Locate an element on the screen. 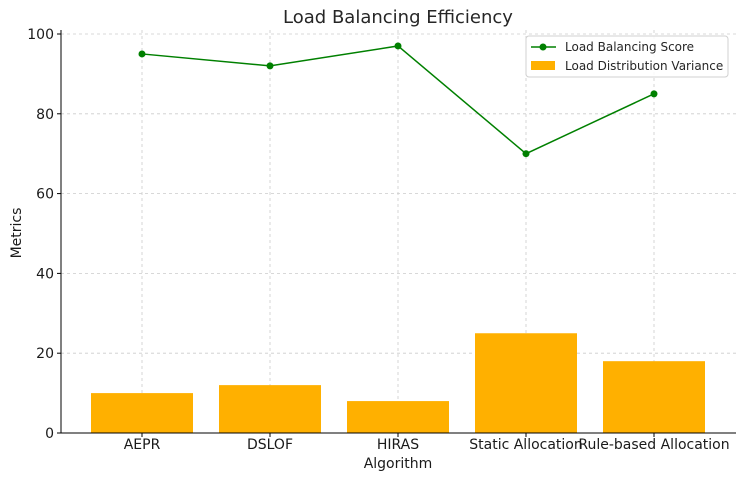 This screenshot has width=744, height=480. y-tick-label: 40 is located at coordinates (45, 274).